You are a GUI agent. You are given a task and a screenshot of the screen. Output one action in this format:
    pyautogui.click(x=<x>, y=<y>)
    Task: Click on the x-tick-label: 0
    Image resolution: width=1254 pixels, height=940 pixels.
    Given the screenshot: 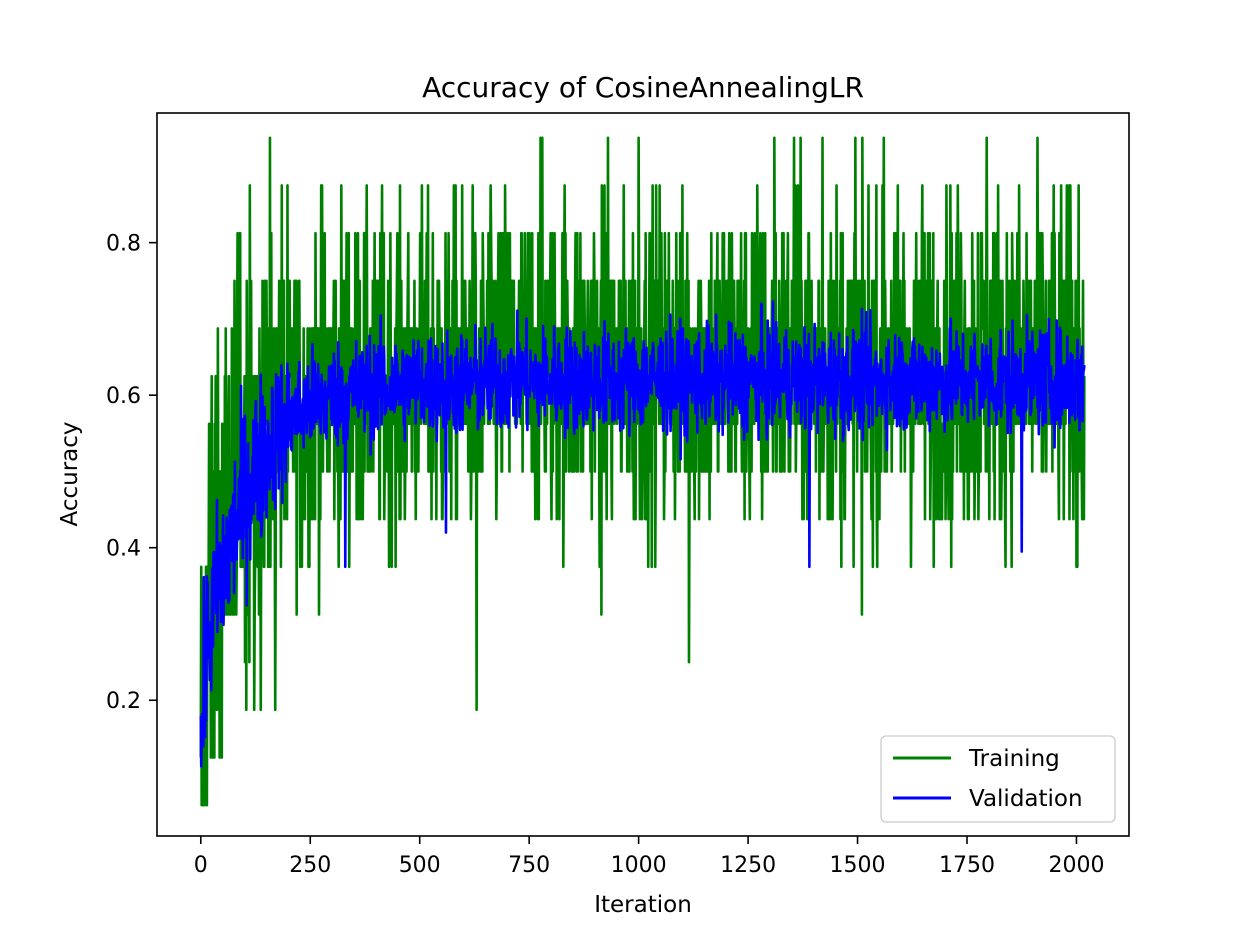 What is the action you would take?
    pyautogui.click(x=201, y=865)
    